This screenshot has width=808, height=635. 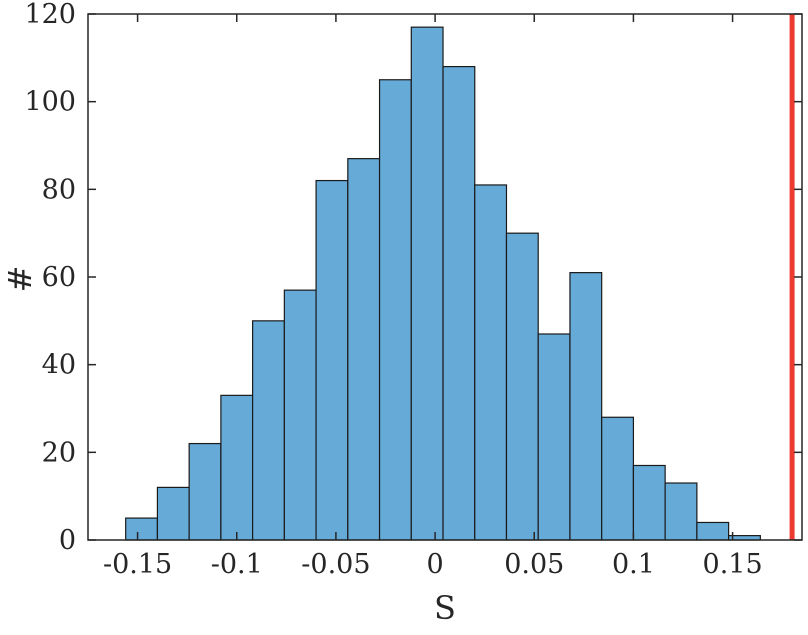 What do you see at coordinates (434, 564) in the screenshot?
I see `x-tick-label: 0` at bounding box center [434, 564].